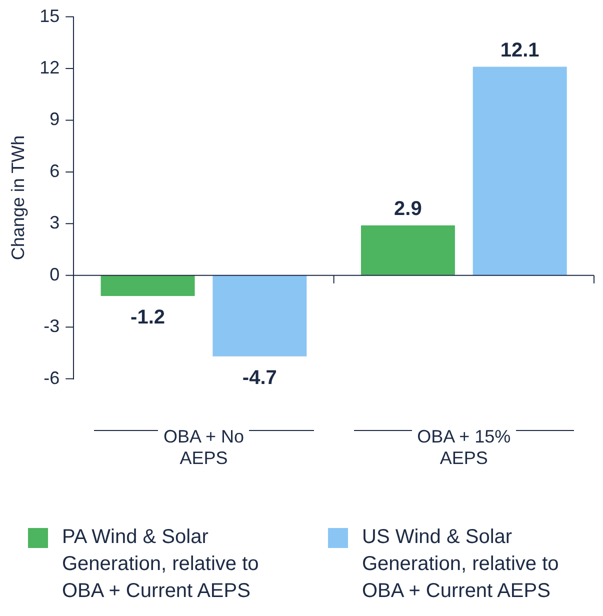 Image resolution: width=603 pixels, height=616 pixels. Describe the element at coordinates (203, 447) in the screenshot. I see `x-tick-label: OBA + No AEPS` at that location.